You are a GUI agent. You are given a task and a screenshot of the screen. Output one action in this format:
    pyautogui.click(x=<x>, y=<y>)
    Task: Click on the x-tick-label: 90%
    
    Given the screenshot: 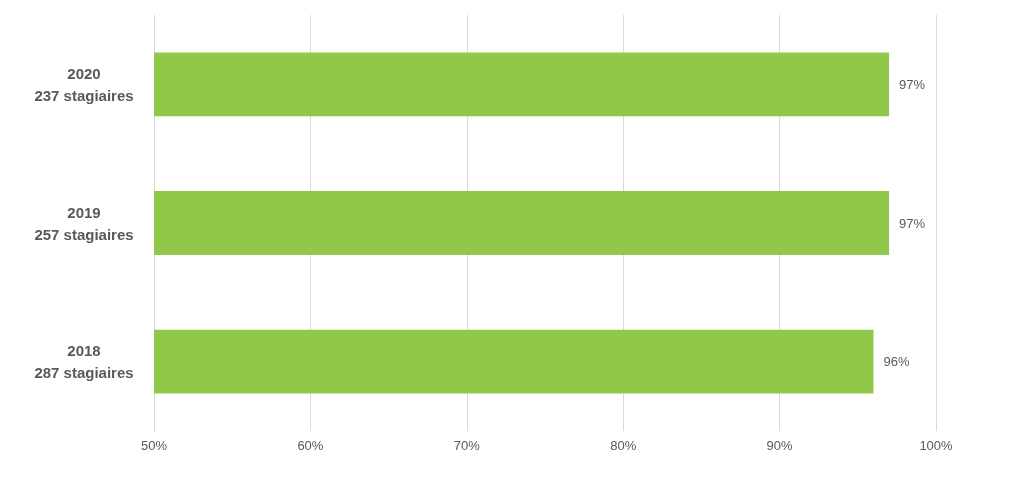 What is the action you would take?
    pyautogui.click(x=780, y=445)
    